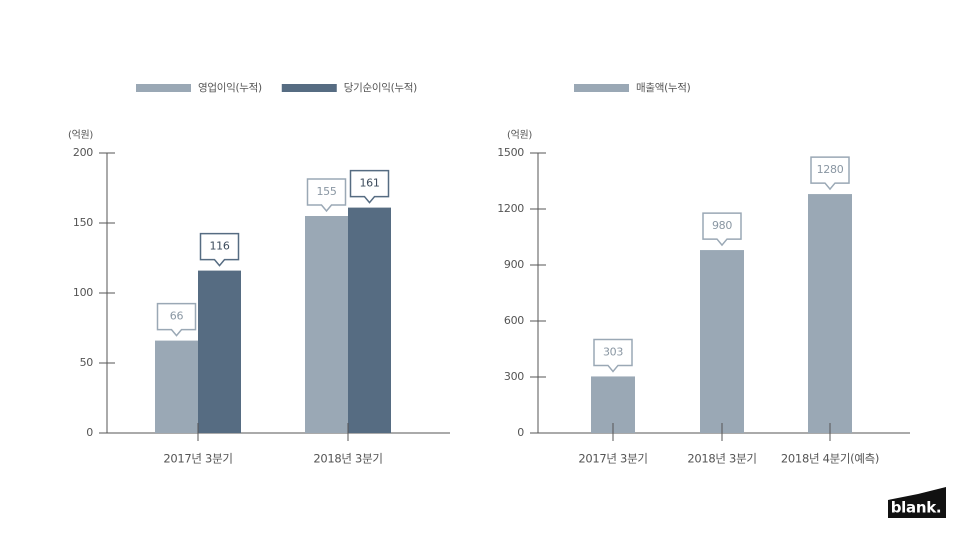  I want to click on legend-label: 매출액(누적), so click(663, 88).